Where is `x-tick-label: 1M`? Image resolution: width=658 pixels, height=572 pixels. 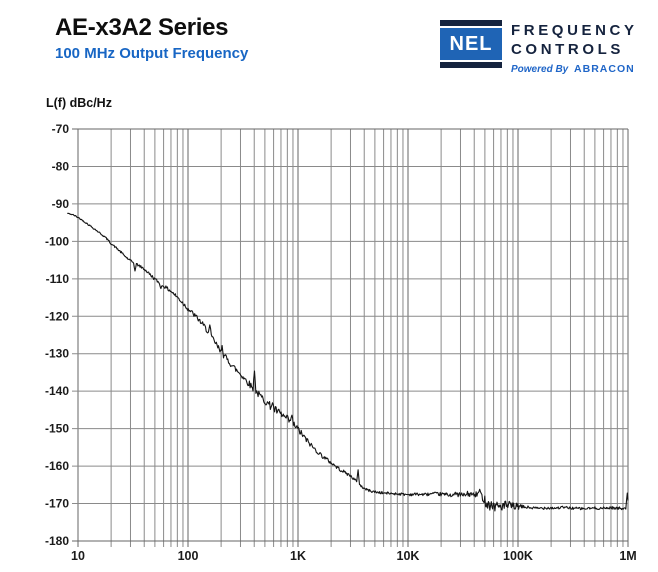 x-tick-label: 1M is located at coordinates (627, 556).